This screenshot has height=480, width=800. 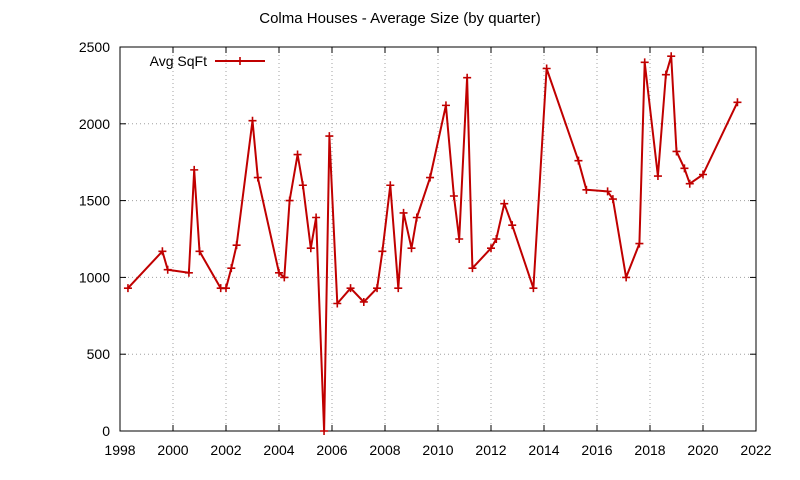 I want to click on x-tick-label: 2014, so click(x=543, y=450).